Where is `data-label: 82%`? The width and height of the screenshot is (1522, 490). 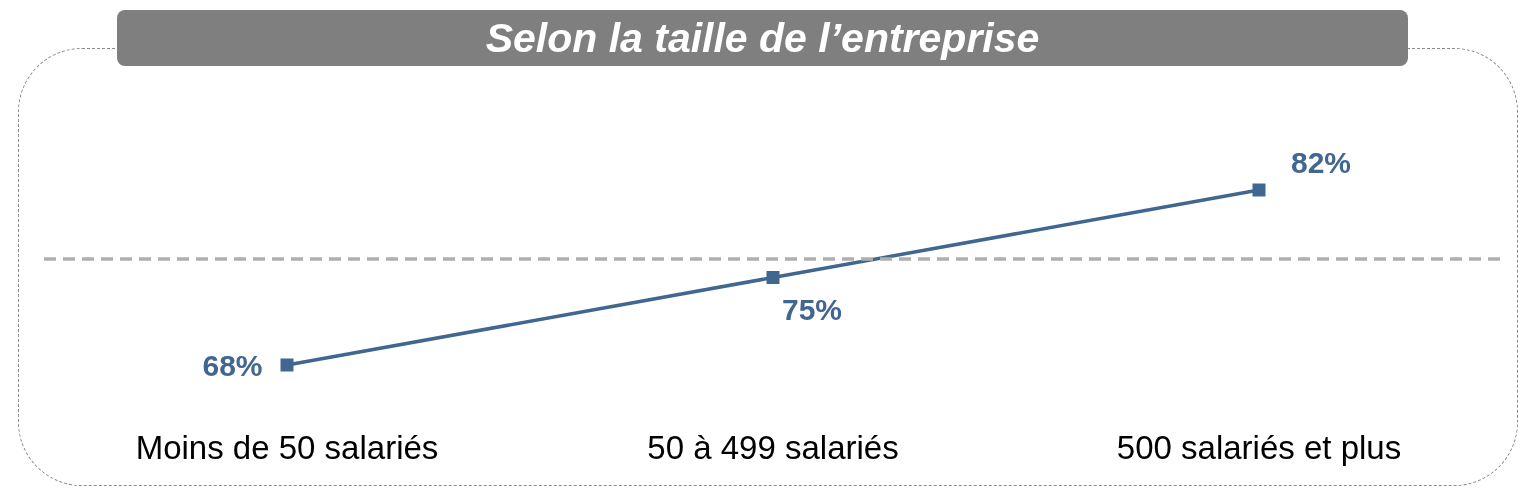
data-label: 82% is located at coordinates (1321, 162).